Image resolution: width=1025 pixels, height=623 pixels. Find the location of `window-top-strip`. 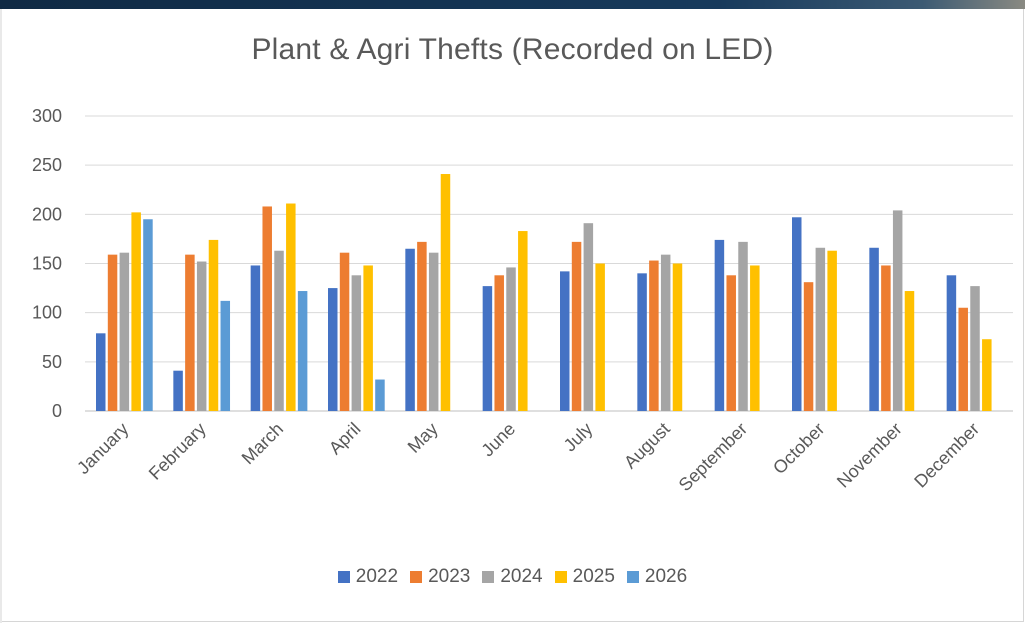

window-top-strip is located at coordinates (512, 4).